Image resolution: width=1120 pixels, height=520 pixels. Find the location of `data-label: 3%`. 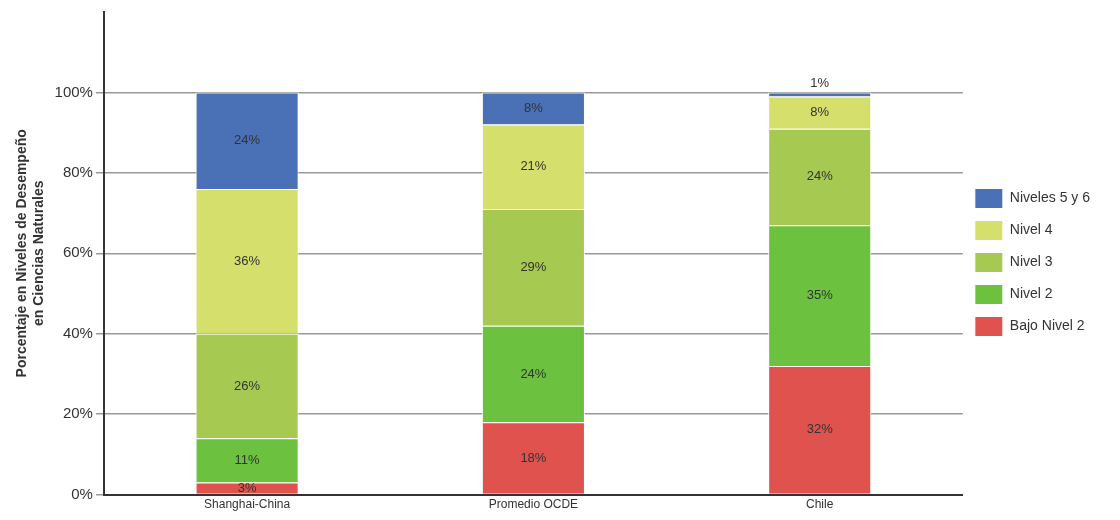

data-label: 3% is located at coordinates (247, 487).